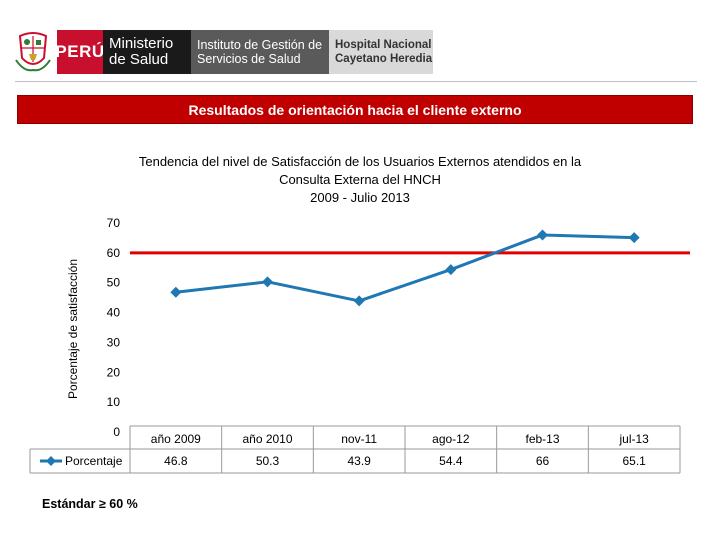  Describe the element at coordinates (114, 283) in the screenshot. I see `y-tick-label-5: 50` at that location.